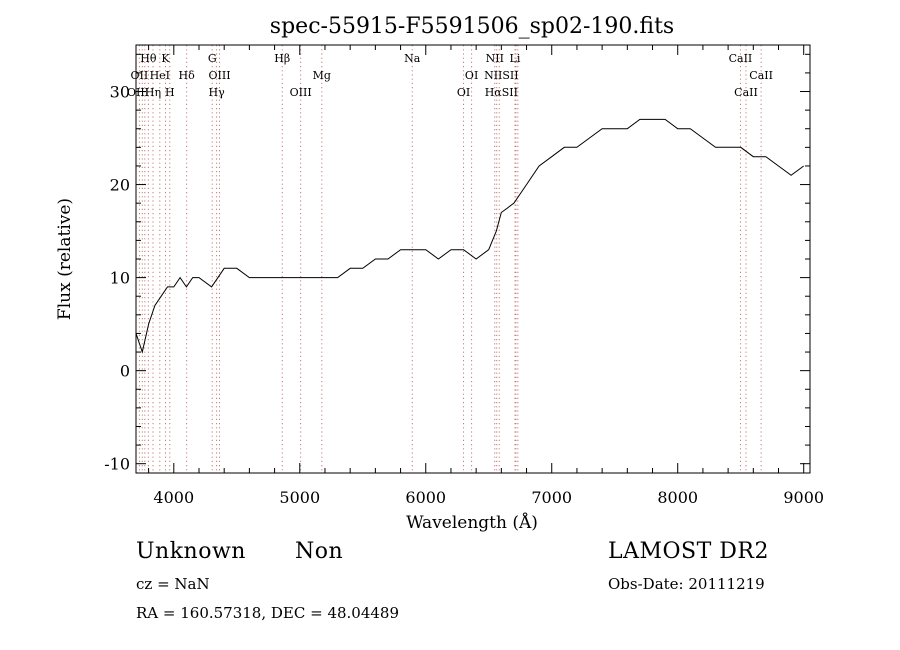 The height and width of the screenshot is (650, 900). I want to click on observation-date: Obs-Date: 20111219, so click(686, 584).